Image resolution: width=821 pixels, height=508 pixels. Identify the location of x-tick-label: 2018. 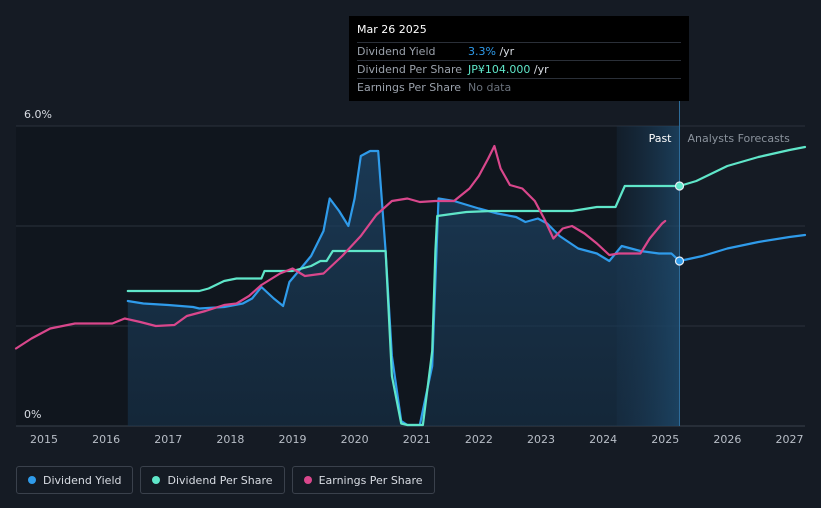
(230, 439).